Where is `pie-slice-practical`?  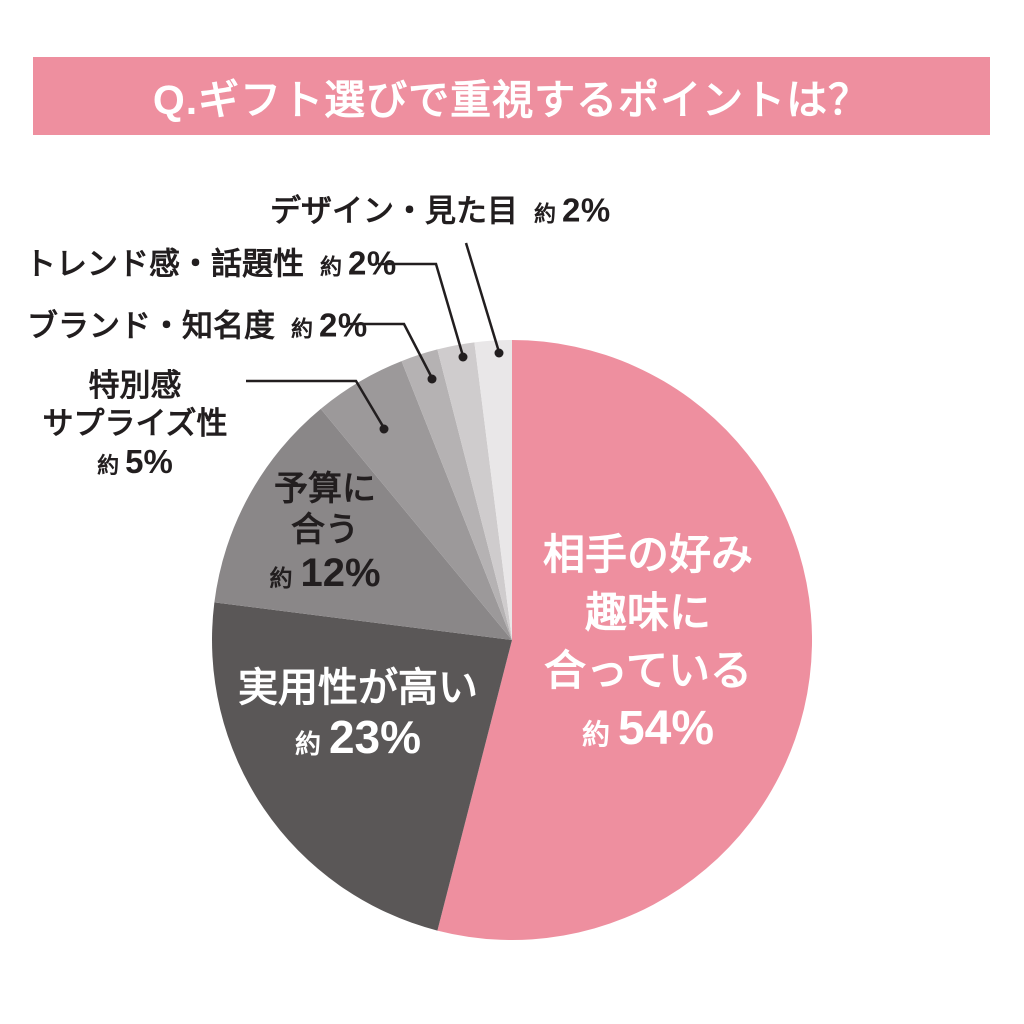 pie-slice-practical is located at coordinates (362, 766).